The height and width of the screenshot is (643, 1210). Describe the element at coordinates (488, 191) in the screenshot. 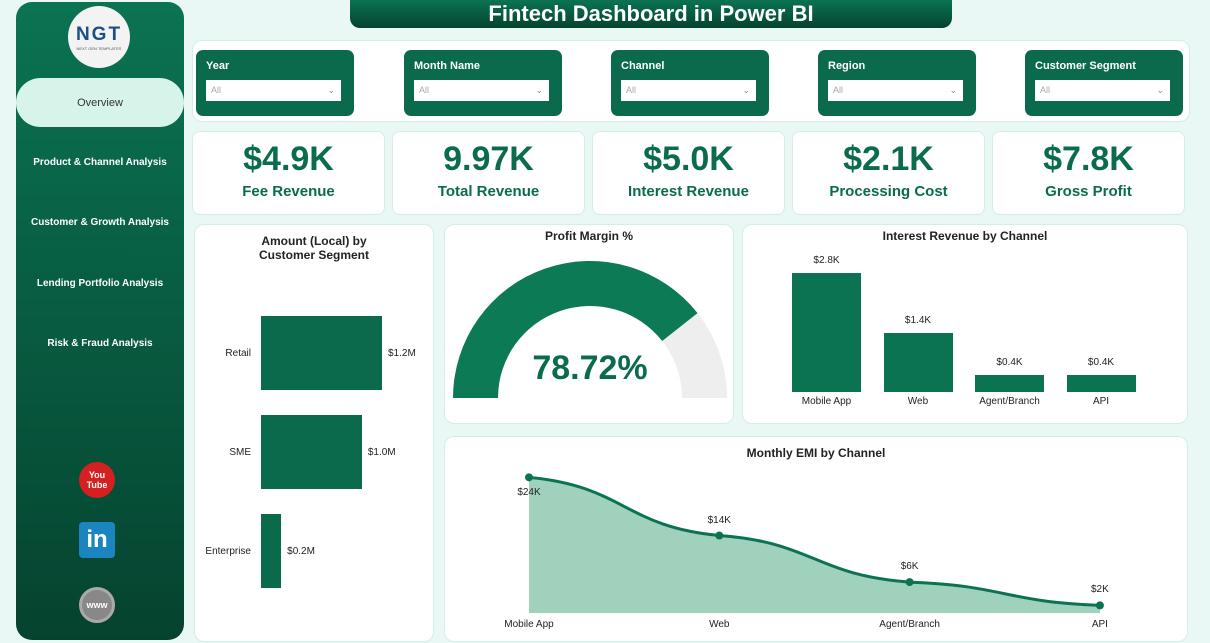

I see `kpi-label: Total Revenue` at that location.